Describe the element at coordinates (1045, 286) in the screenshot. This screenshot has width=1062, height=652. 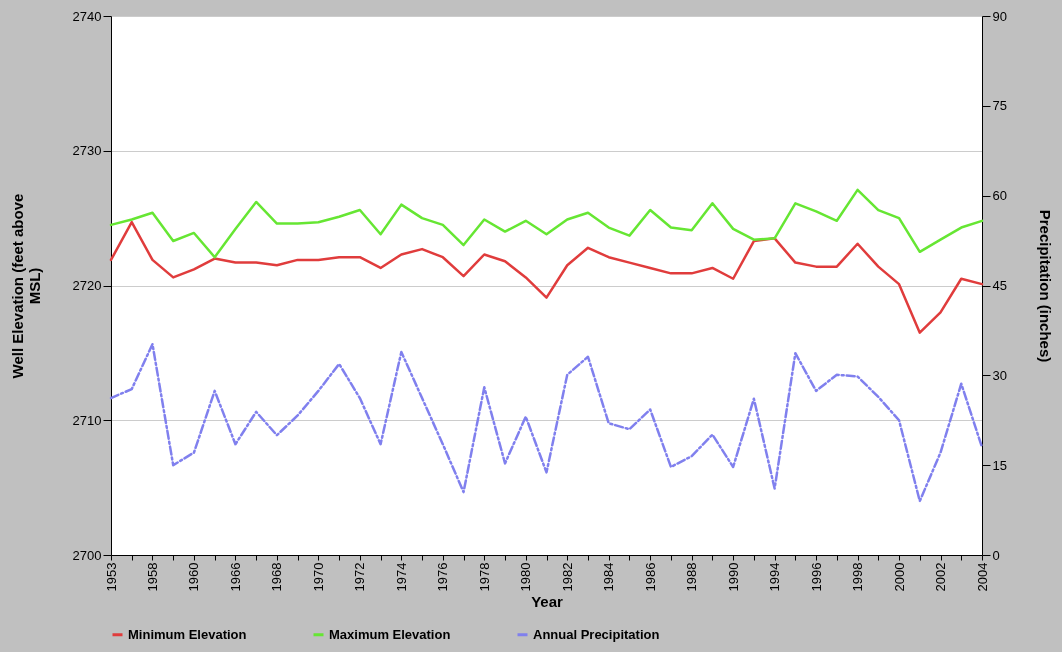
I see `y2-axis-title: Precipitation (inches)` at that location.